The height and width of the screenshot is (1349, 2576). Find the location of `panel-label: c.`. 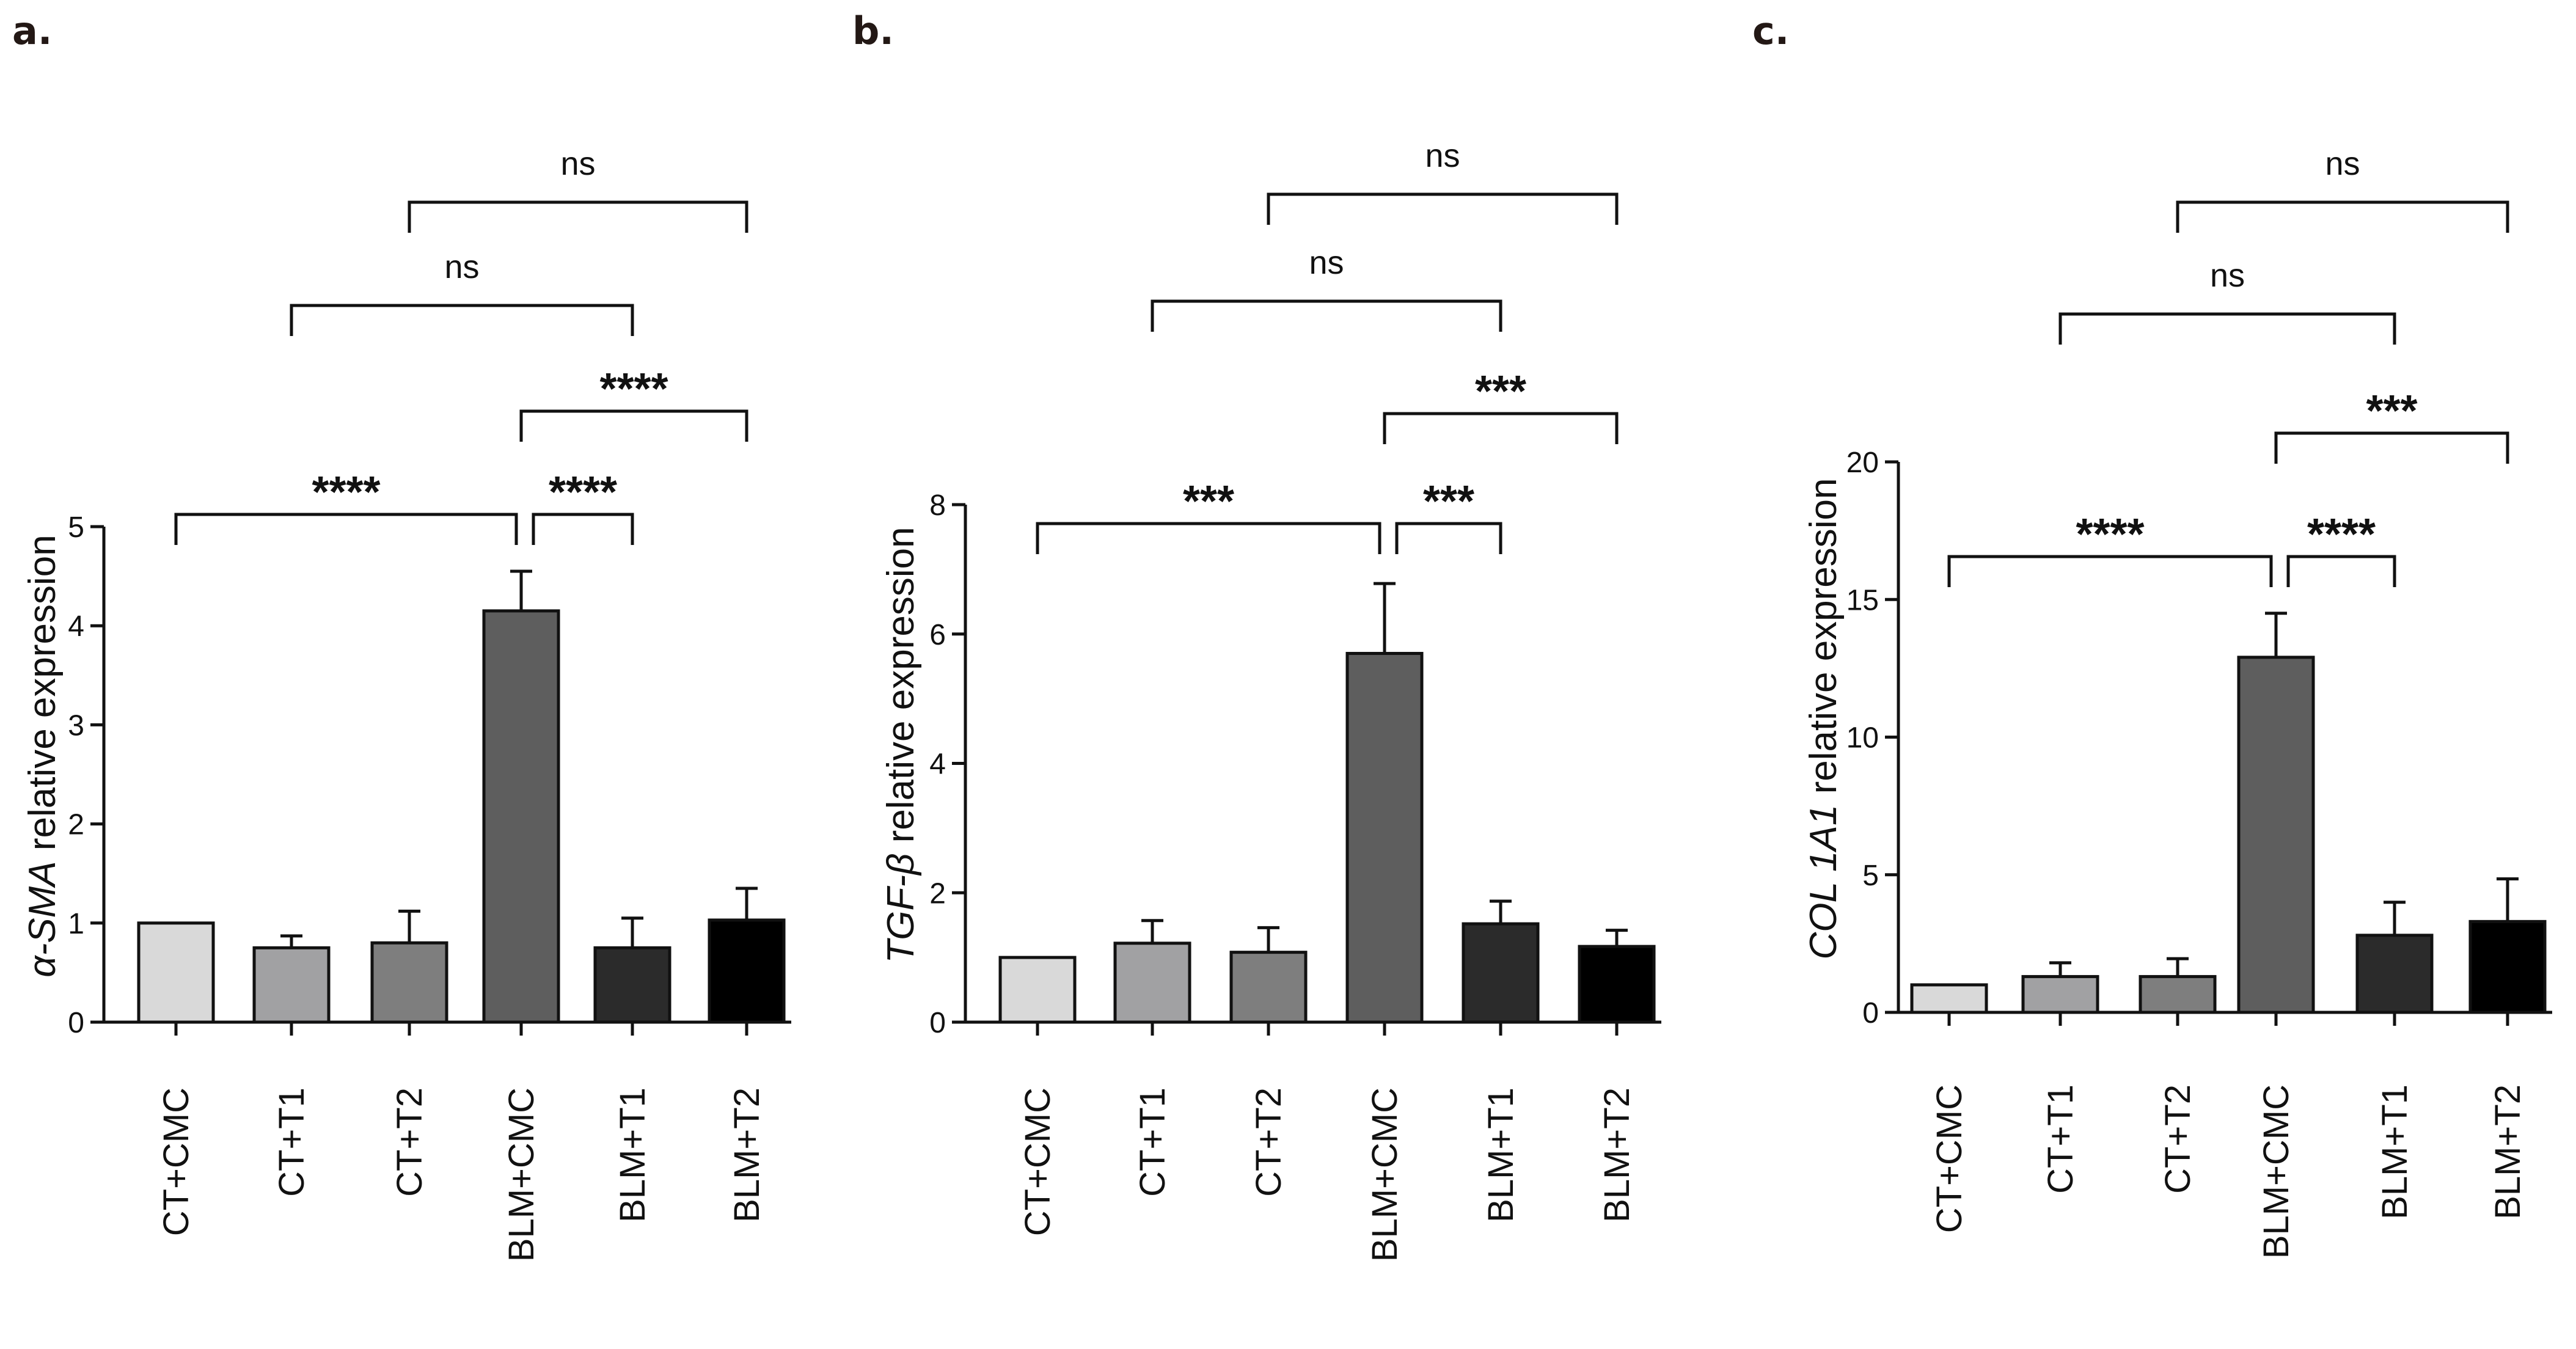

panel-label: c. is located at coordinates (1770, 31).